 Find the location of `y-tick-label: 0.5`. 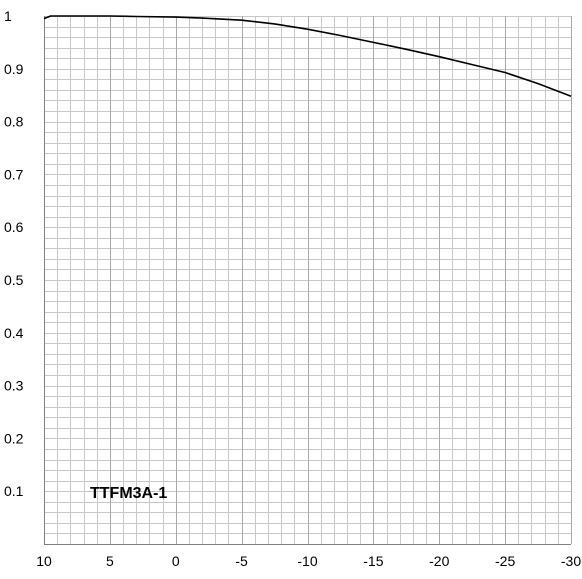

y-tick-label: 0.5 is located at coordinates (14, 280).